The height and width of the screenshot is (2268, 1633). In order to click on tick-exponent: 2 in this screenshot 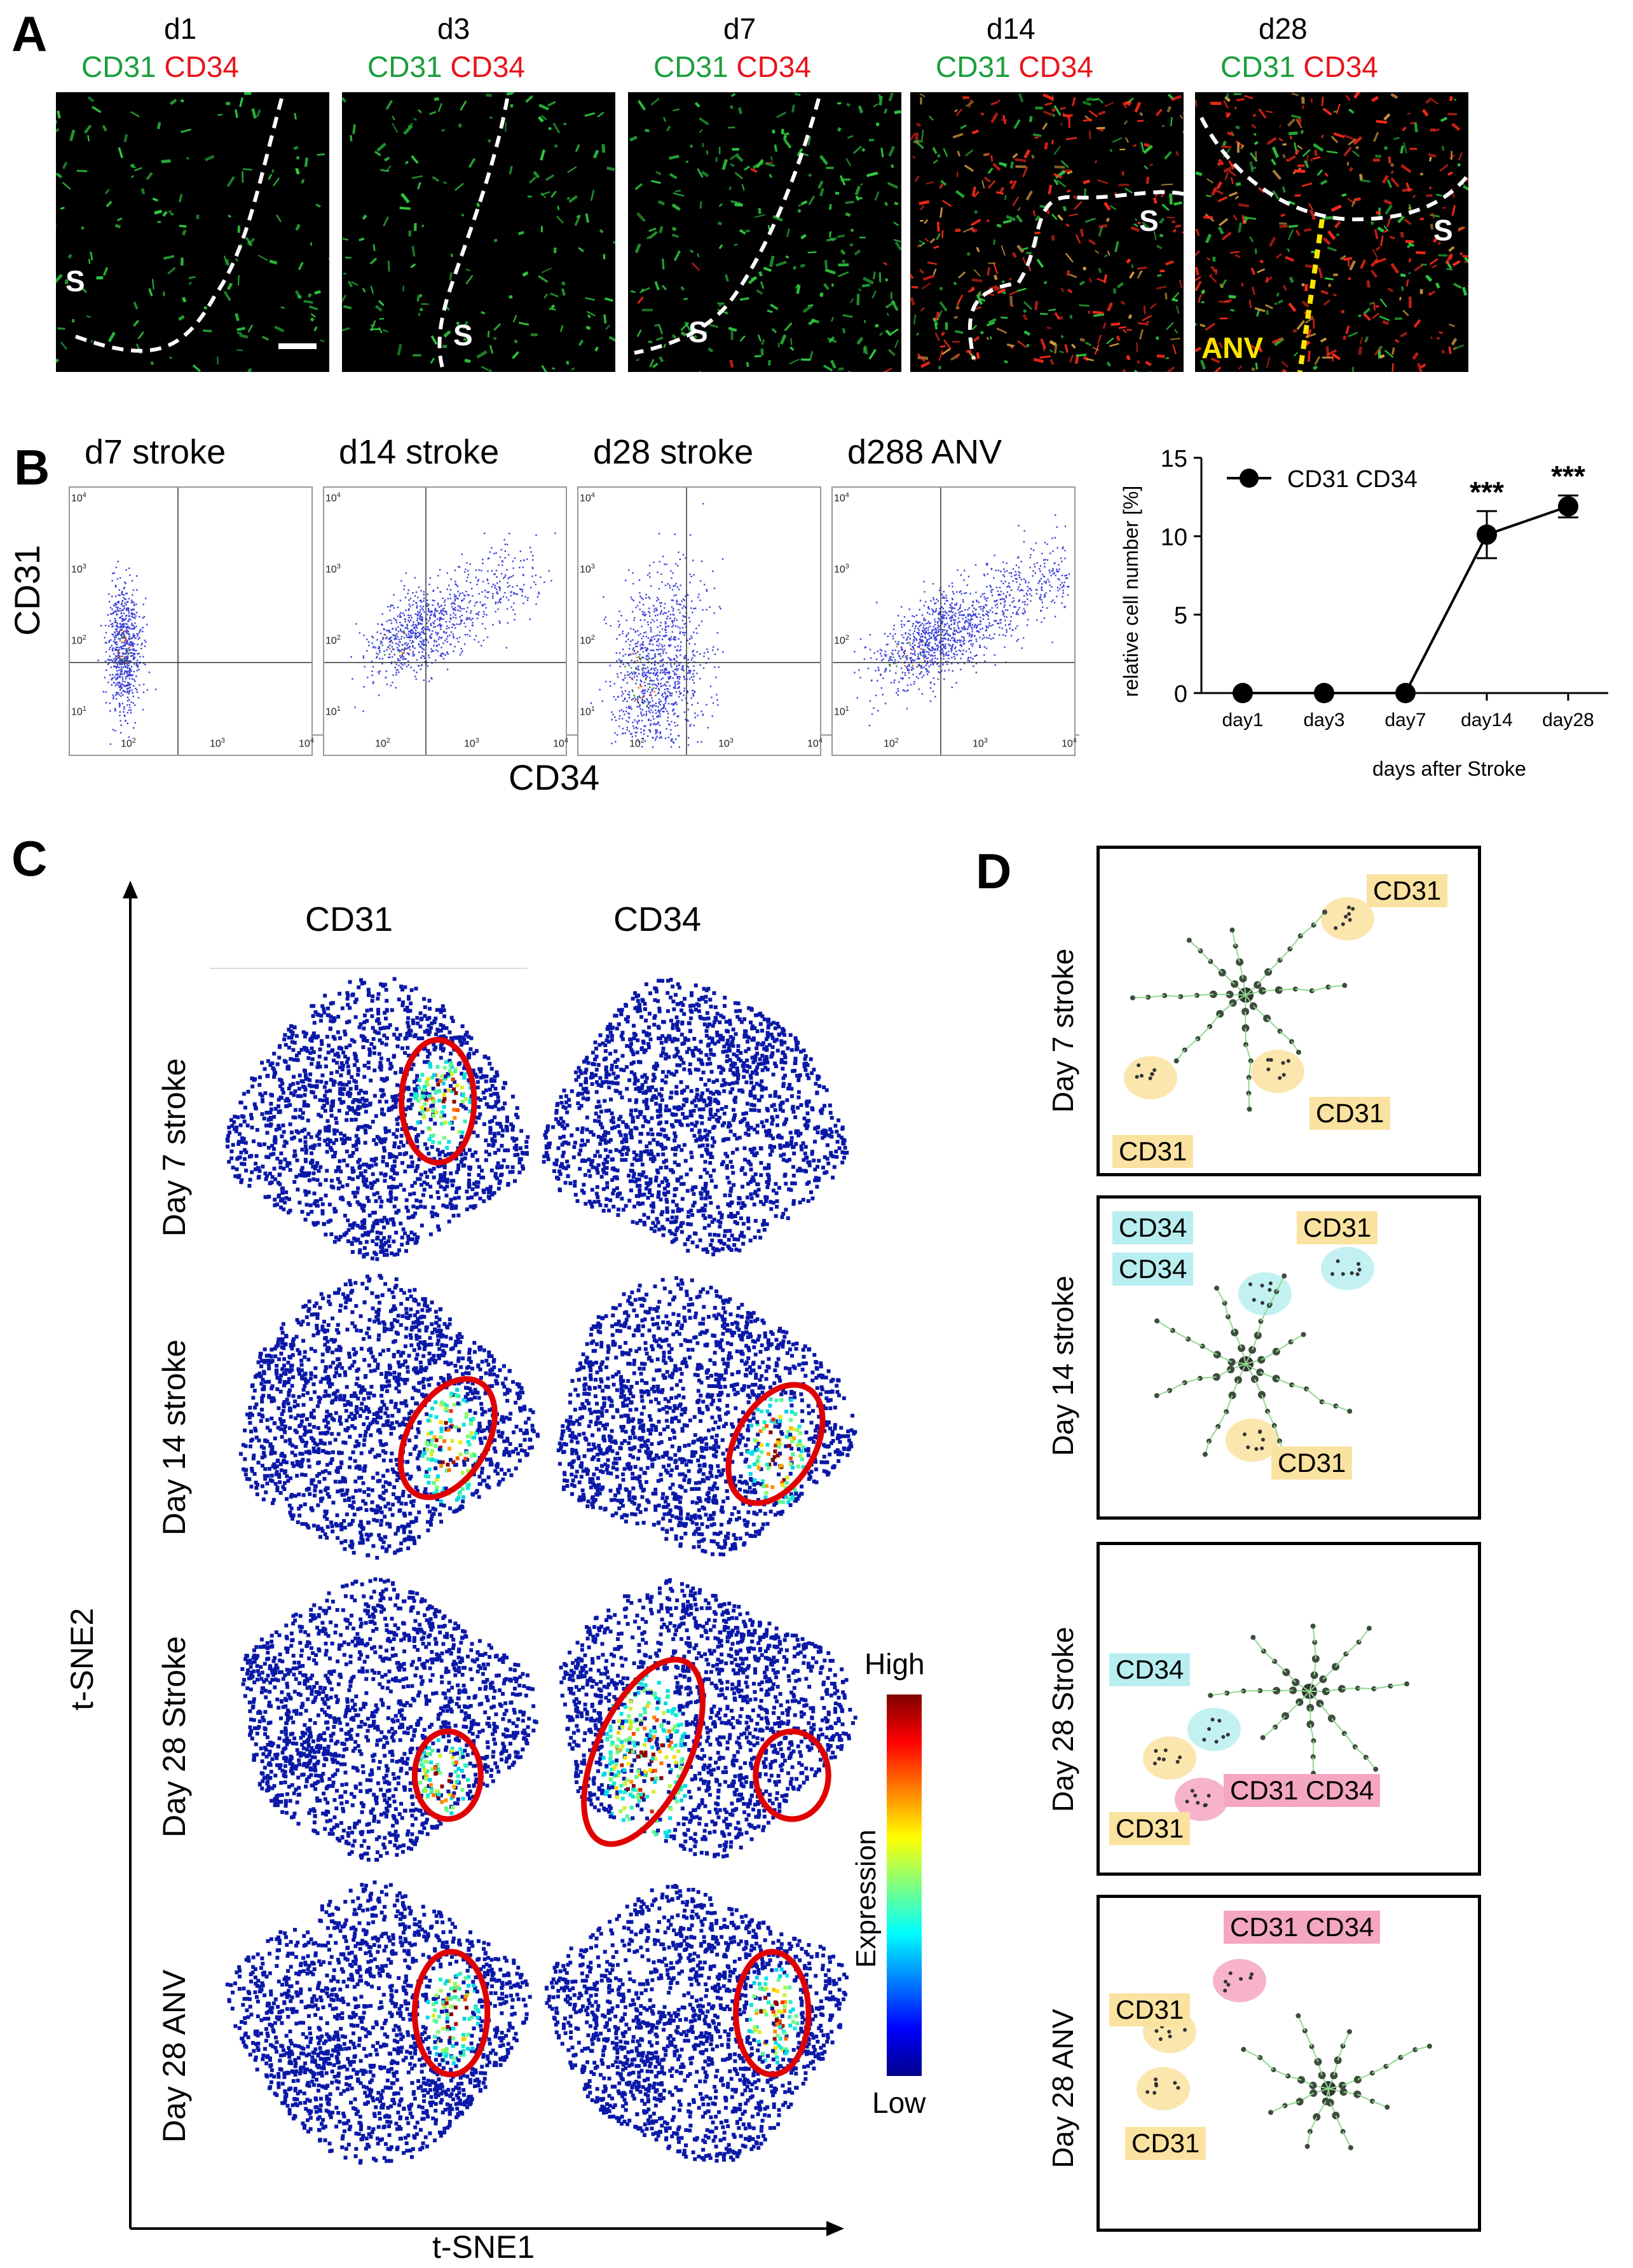, I will do `click(388, 741)`.